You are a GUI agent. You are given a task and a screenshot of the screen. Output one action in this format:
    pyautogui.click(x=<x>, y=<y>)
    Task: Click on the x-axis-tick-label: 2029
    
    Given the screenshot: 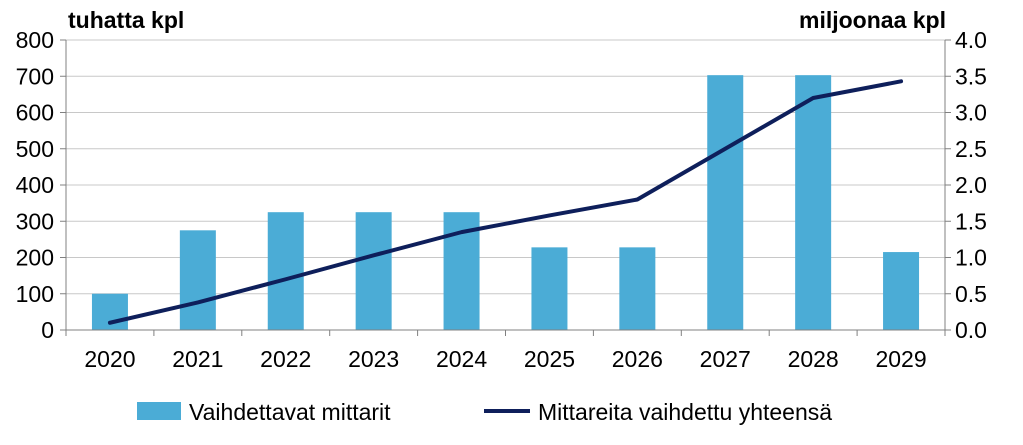 What is the action you would take?
    pyautogui.click(x=900, y=359)
    